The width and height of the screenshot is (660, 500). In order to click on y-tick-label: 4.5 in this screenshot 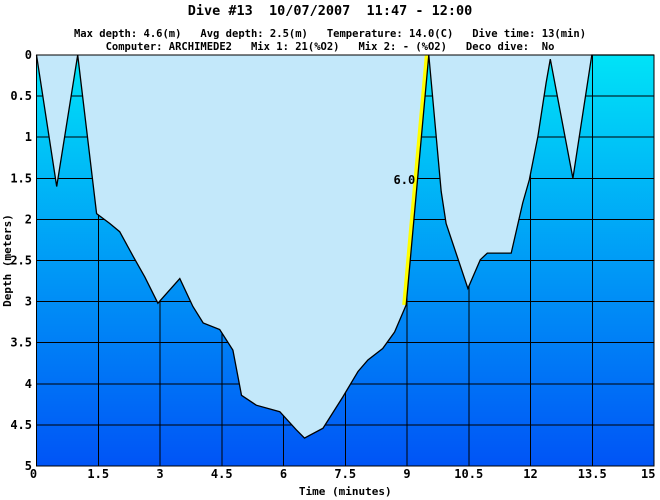, I will do `click(21, 425)`.